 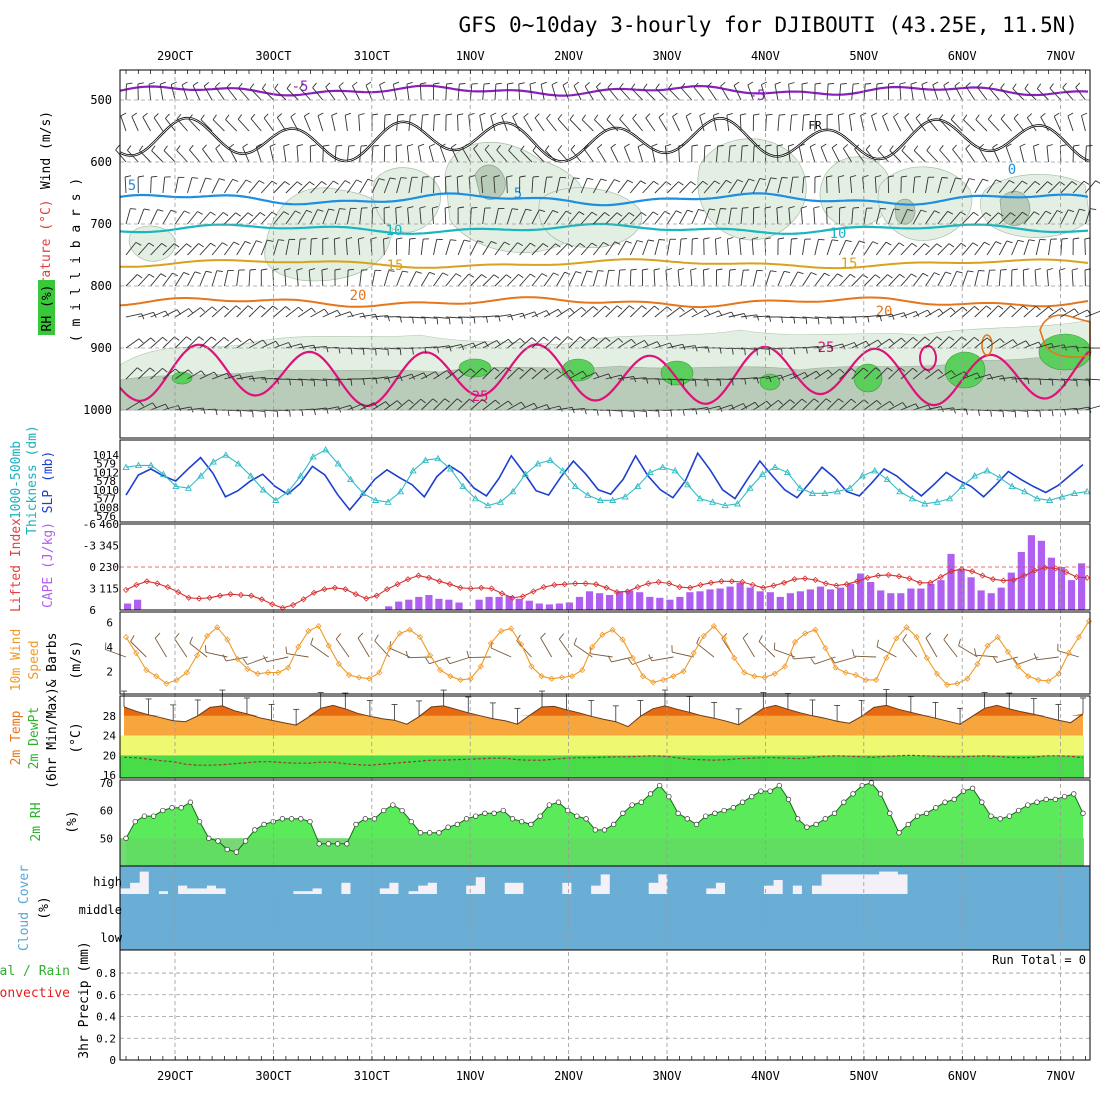 I want to click on ylabel-convective: Convective, so click(x=35, y=993).